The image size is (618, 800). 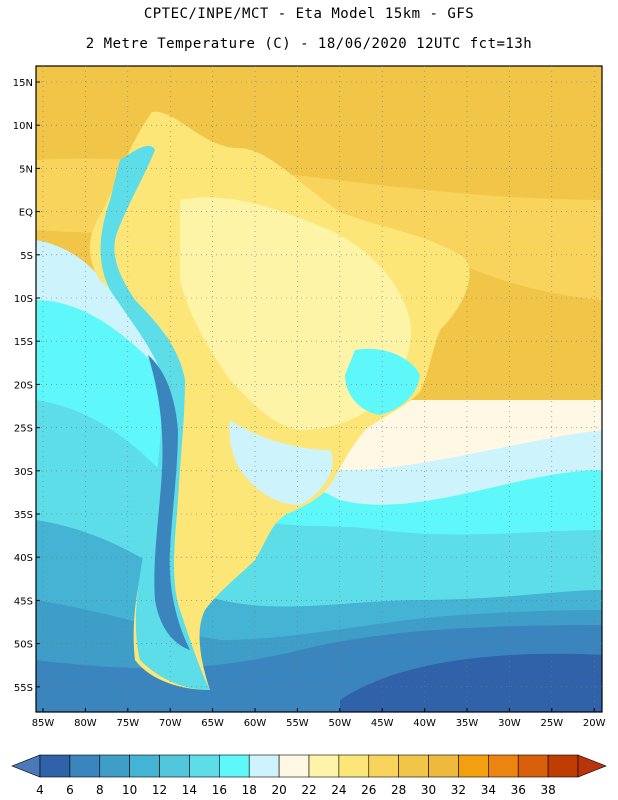 What do you see at coordinates (547, 790) in the screenshot?
I see `colorbar-label: 38` at bounding box center [547, 790].